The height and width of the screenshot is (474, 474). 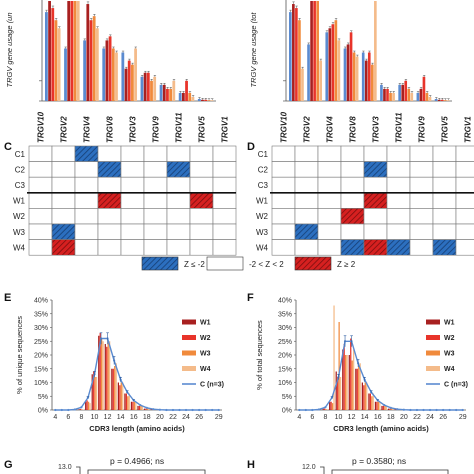 I want to click on bar-C-TRGV1, so click(x=436, y=99).